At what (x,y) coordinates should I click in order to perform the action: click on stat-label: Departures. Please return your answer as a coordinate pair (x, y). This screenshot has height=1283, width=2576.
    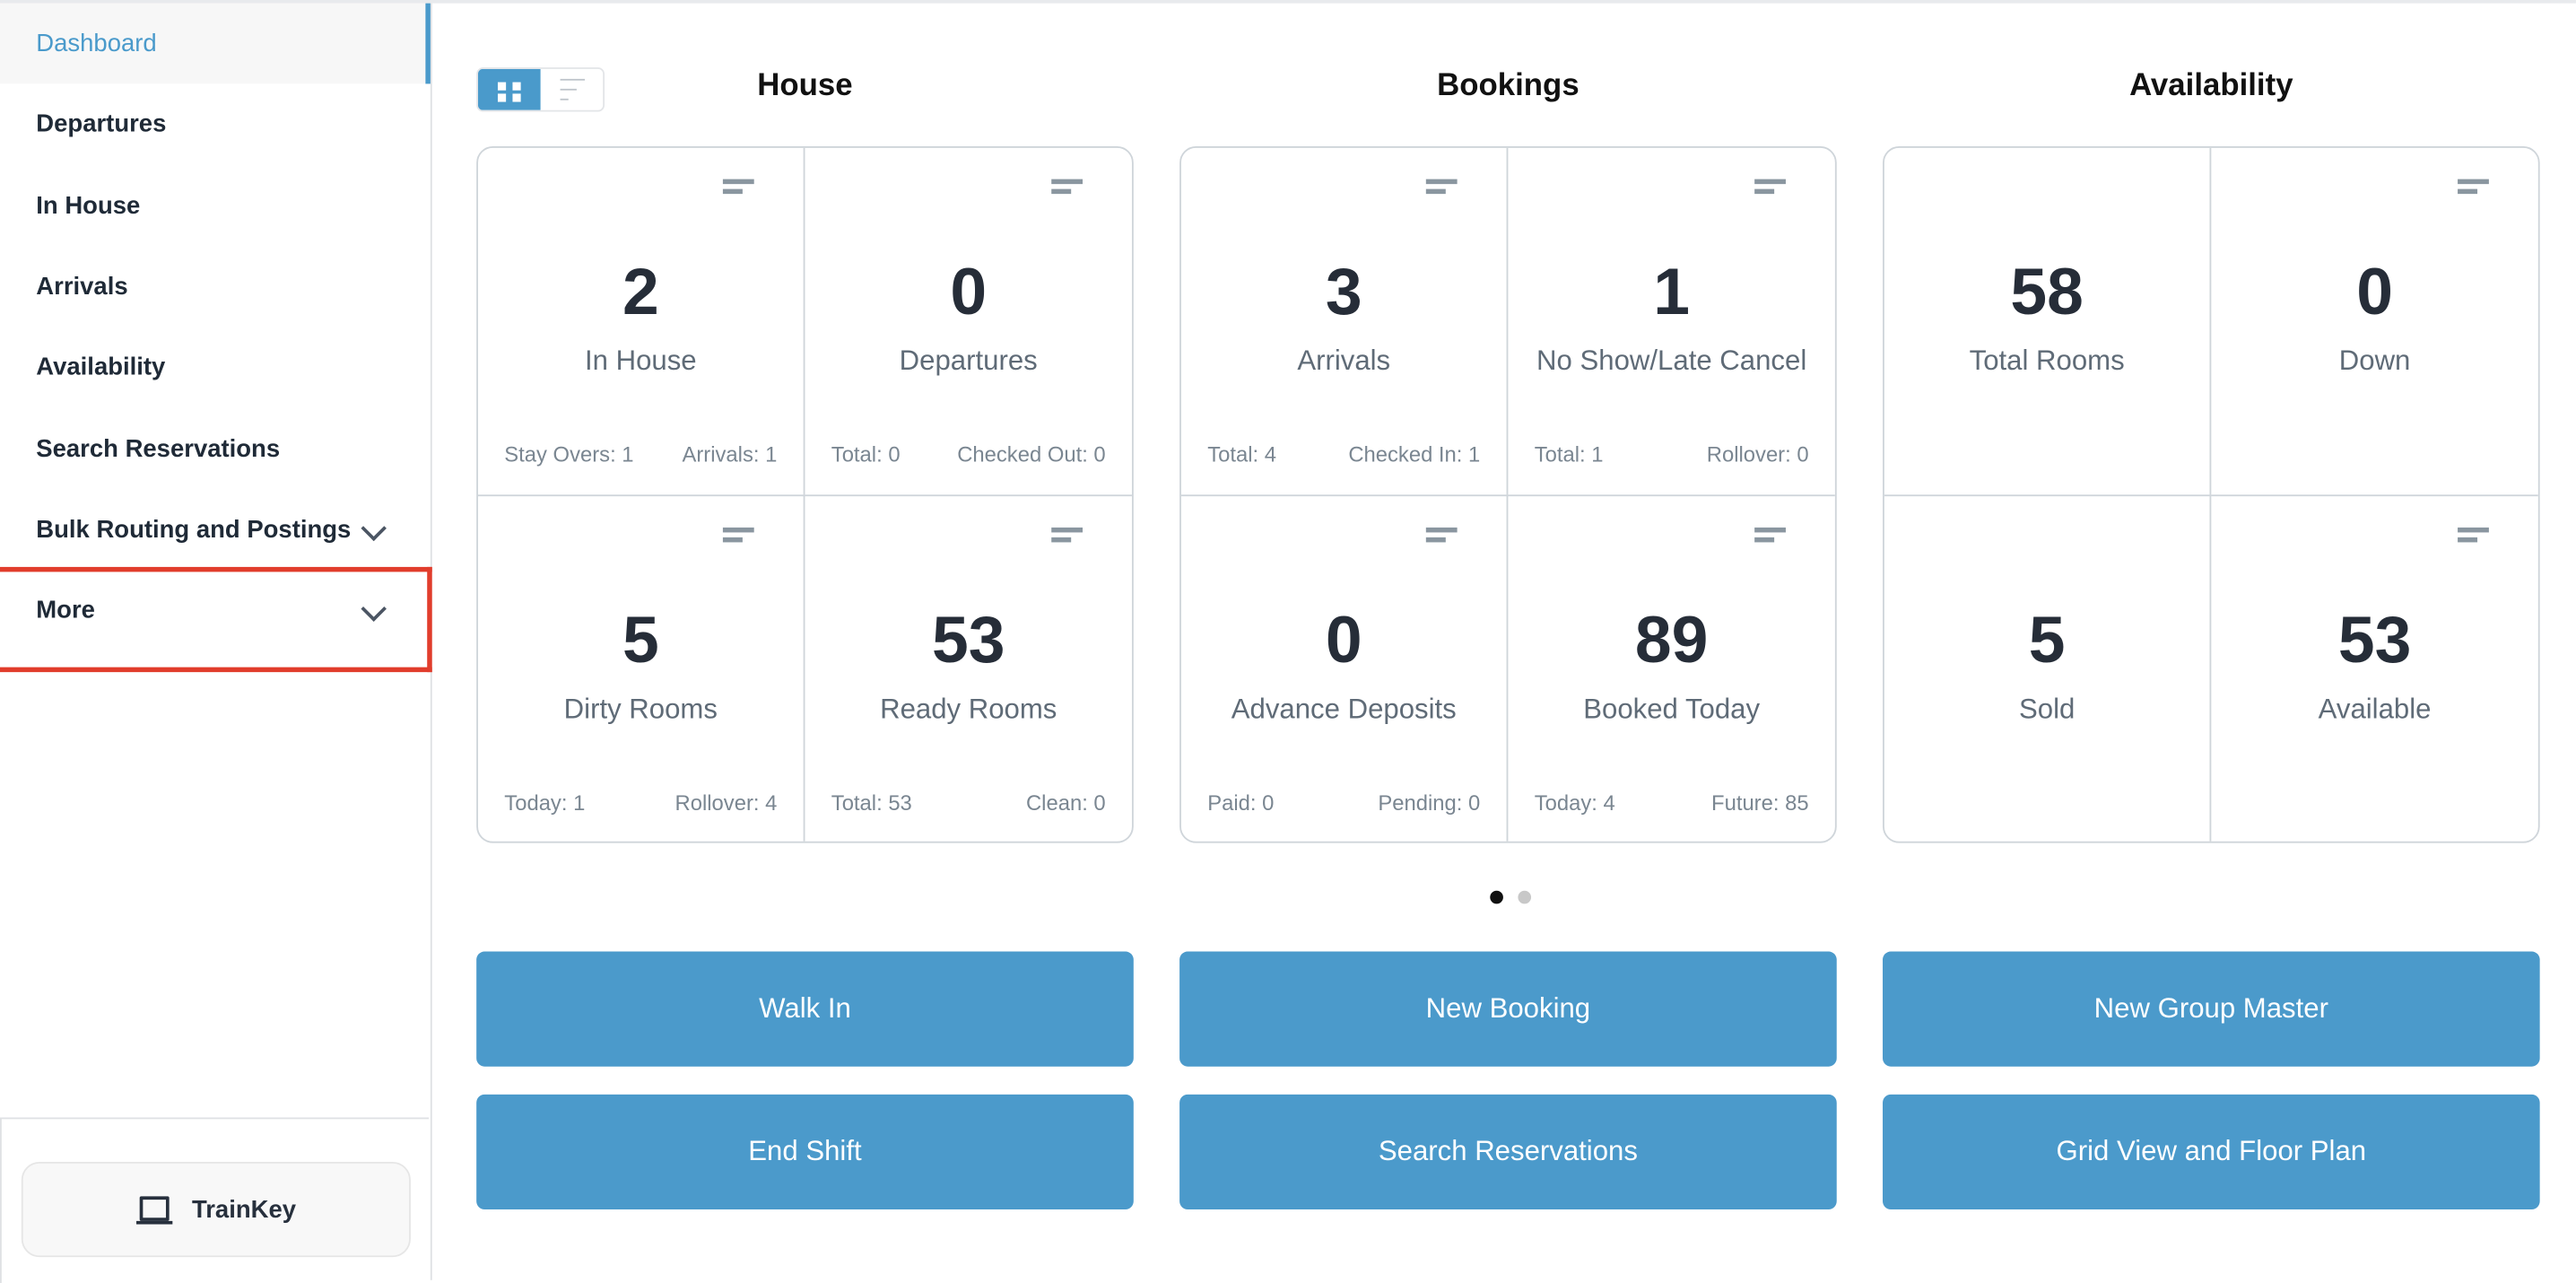
    Looking at the image, I should click on (968, 361).